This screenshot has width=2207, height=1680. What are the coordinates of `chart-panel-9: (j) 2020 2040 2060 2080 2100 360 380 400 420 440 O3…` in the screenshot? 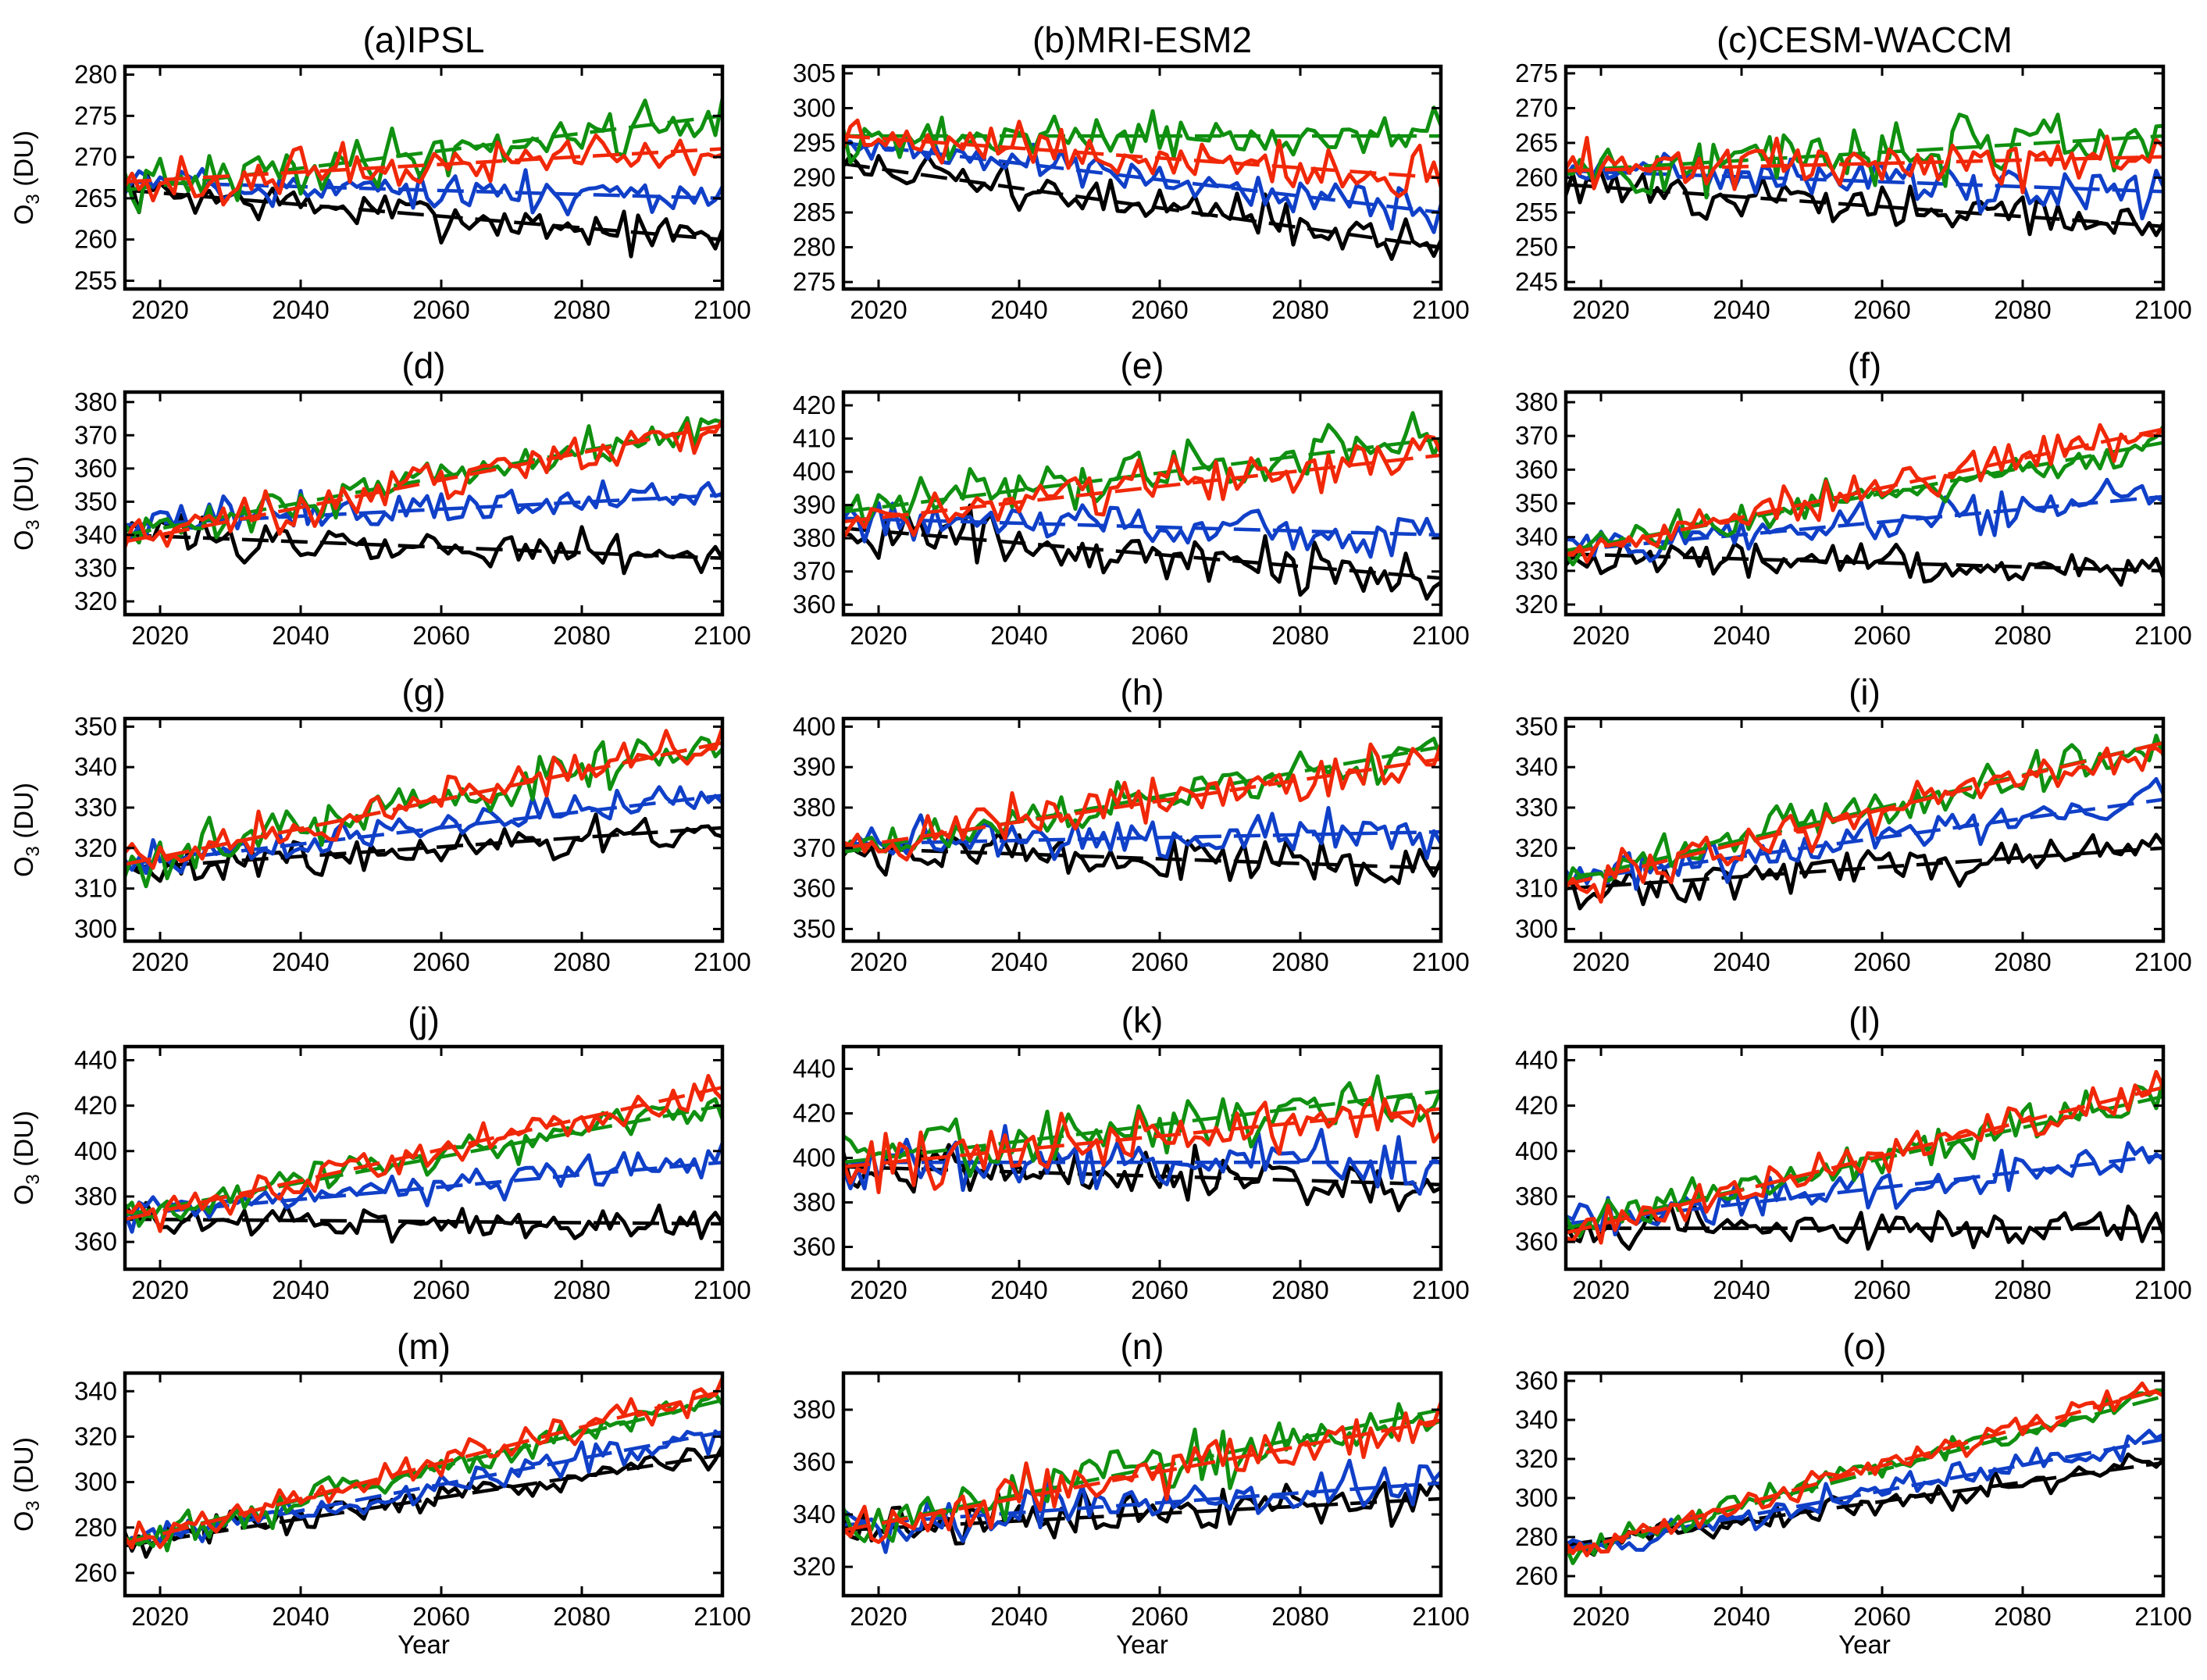 It's located at (380, 1152).